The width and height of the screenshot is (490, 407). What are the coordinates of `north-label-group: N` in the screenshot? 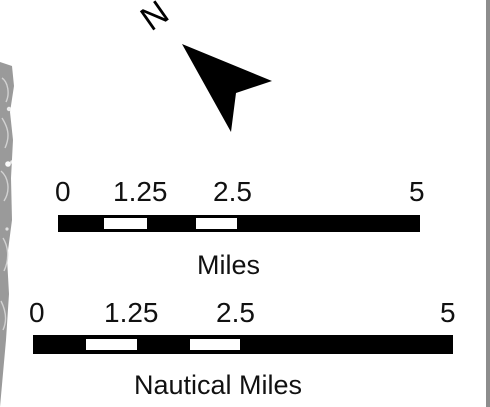 It's located at (155, 19).